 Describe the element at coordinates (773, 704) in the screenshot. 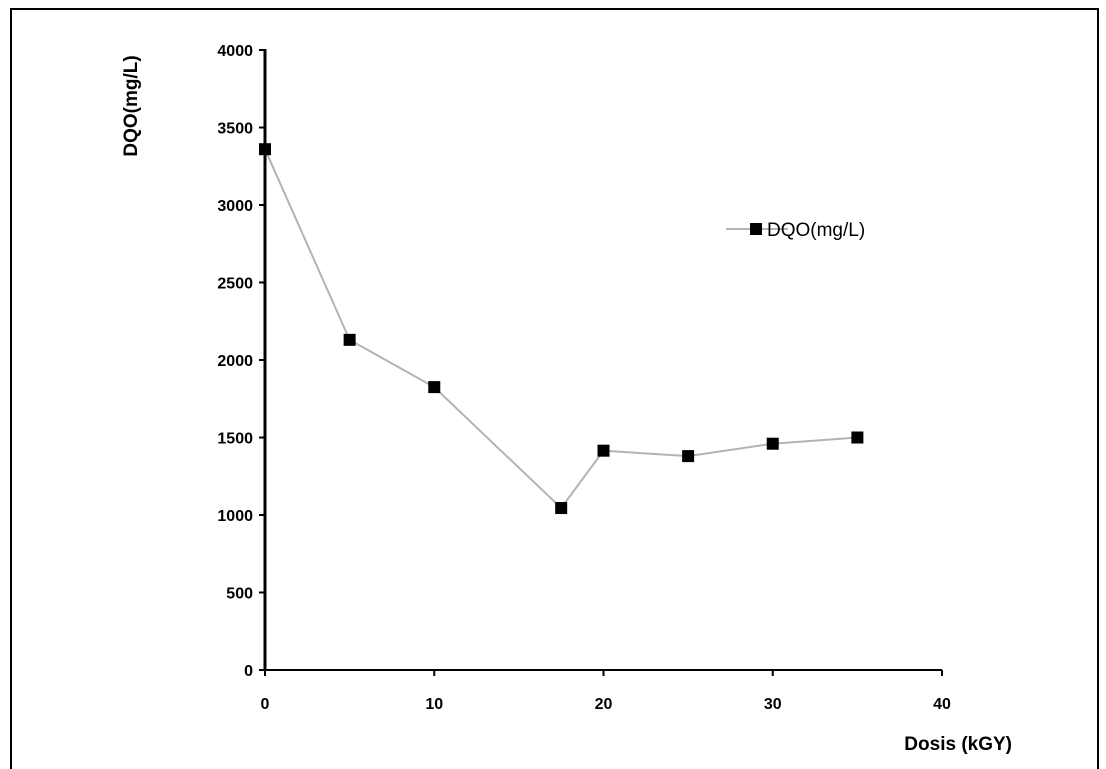

I see `x-tick-label: 30` at that location.